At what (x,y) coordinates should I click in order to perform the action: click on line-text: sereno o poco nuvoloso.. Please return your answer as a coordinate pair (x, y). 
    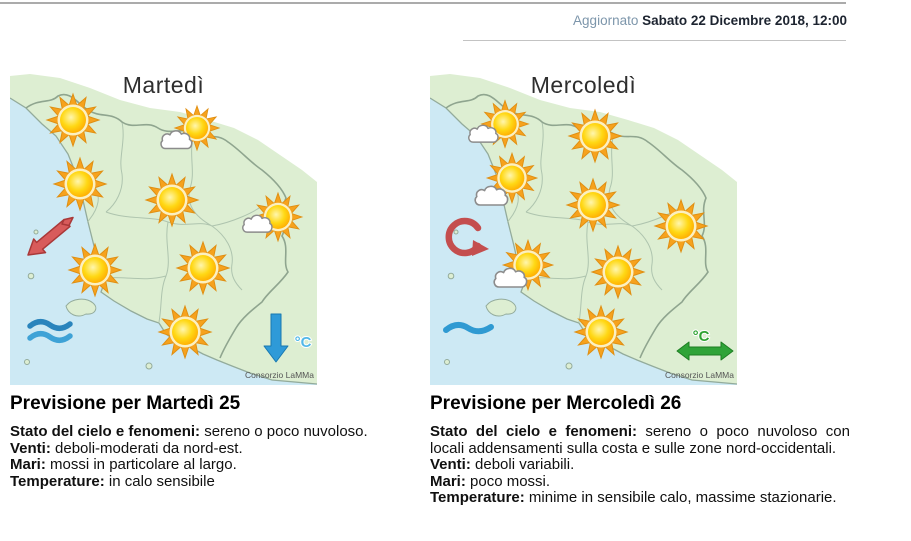
    Looking at the image, I should click on (286, 431).